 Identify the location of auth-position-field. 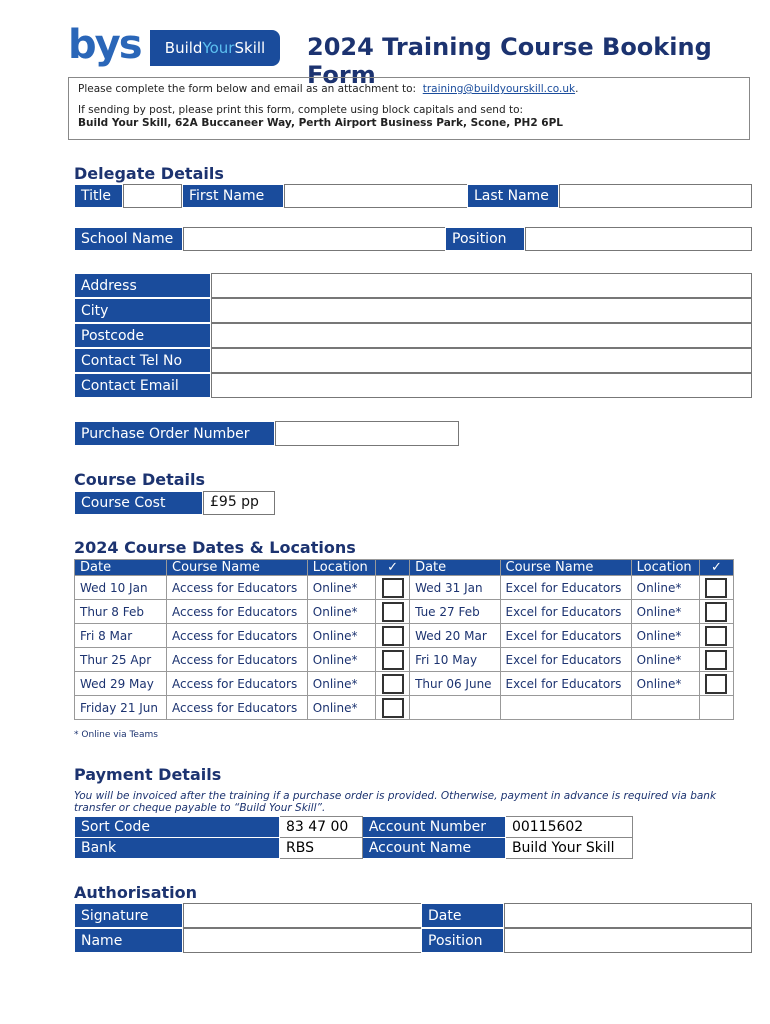
(628, 940).